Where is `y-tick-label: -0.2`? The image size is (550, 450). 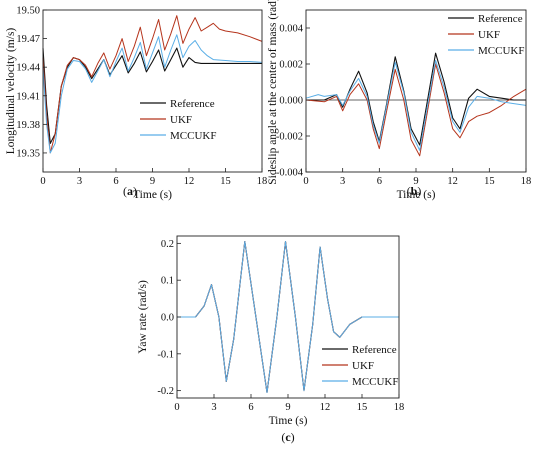
y-tick-label: -0.2 is located at coordinates (165, 391).